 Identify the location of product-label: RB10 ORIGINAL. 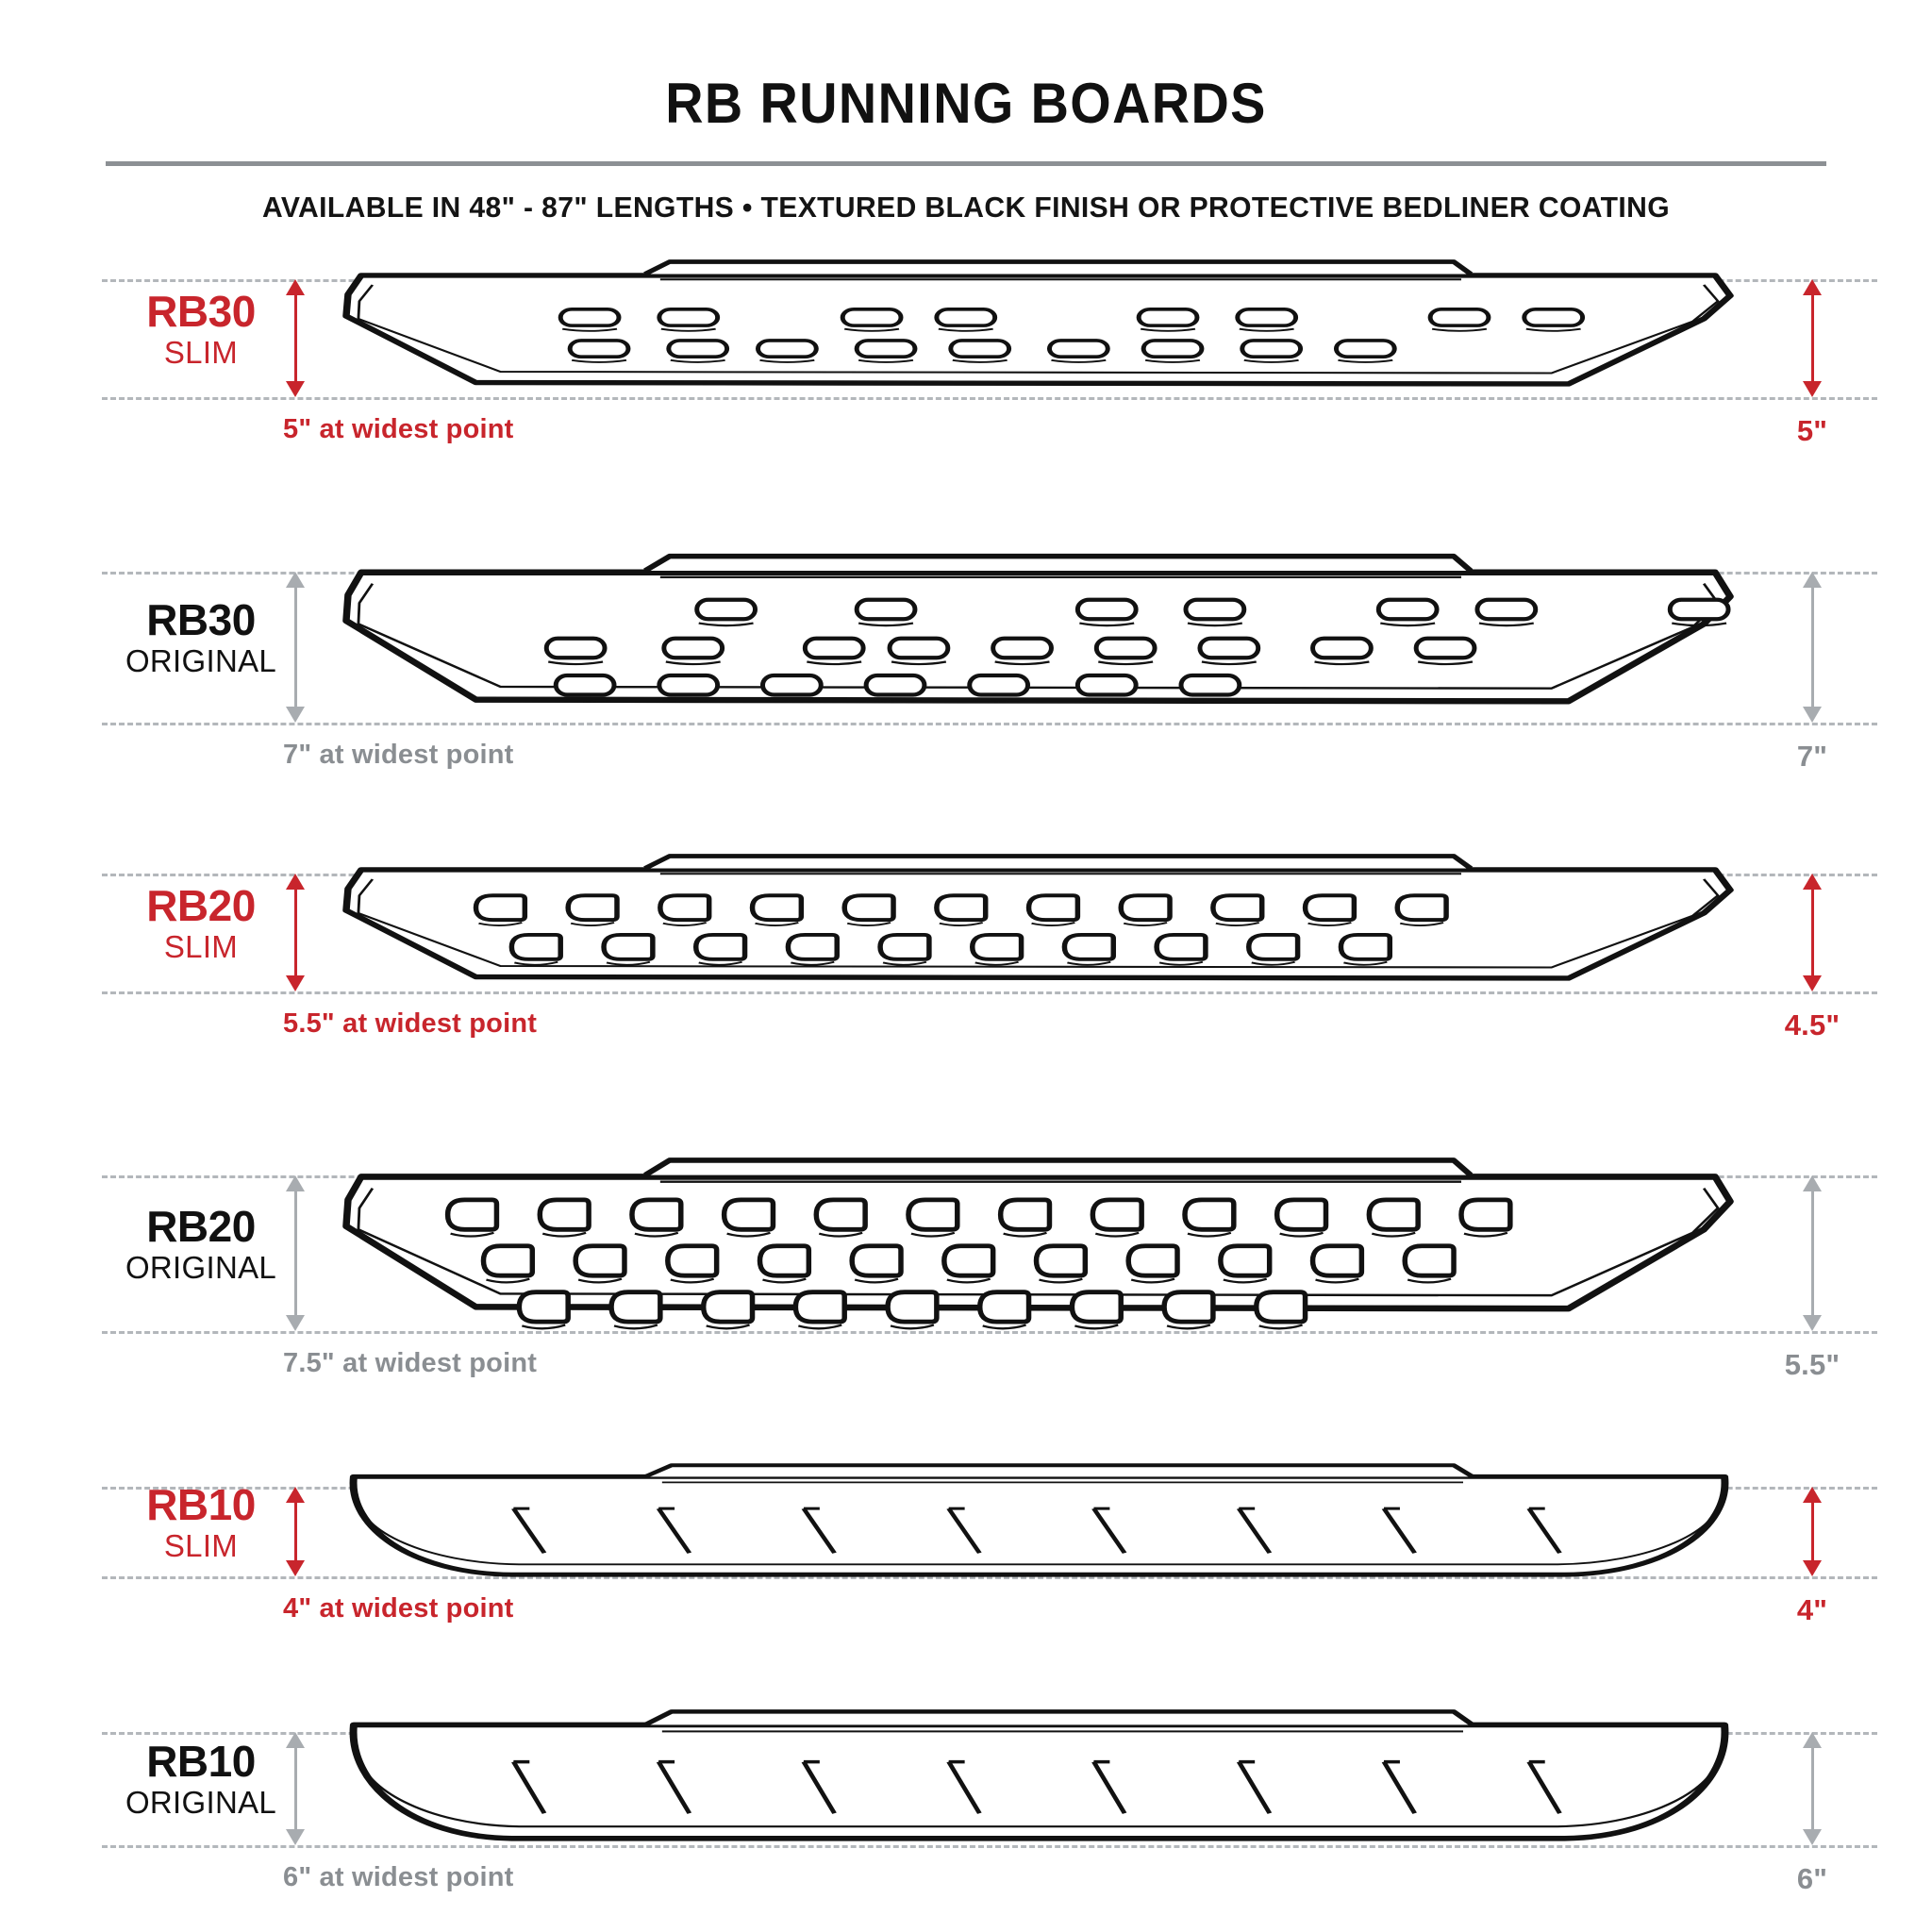
(201, 1780).